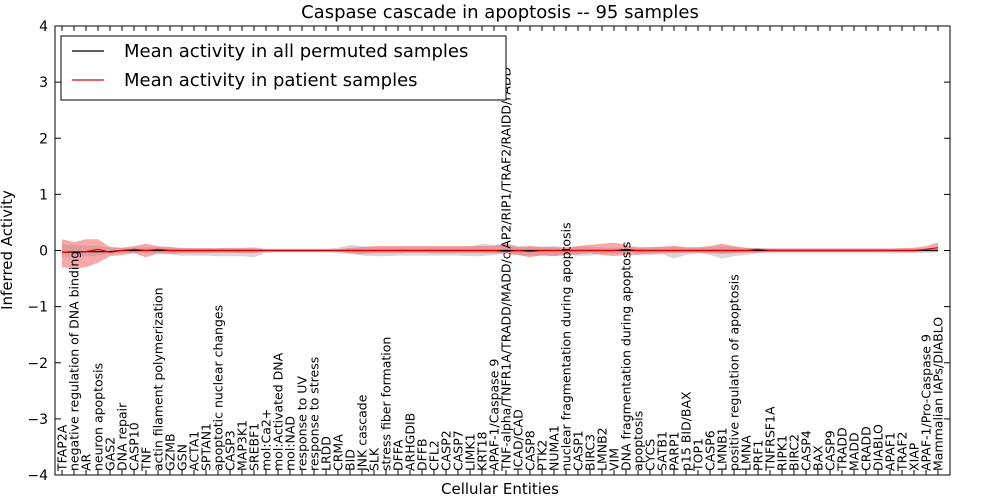 This screenshot has height=500, width=1000. What do you see at coordinates (614, 459) in the screenshot?
I see `category-label: VIM` at bounding box center [614, 459].